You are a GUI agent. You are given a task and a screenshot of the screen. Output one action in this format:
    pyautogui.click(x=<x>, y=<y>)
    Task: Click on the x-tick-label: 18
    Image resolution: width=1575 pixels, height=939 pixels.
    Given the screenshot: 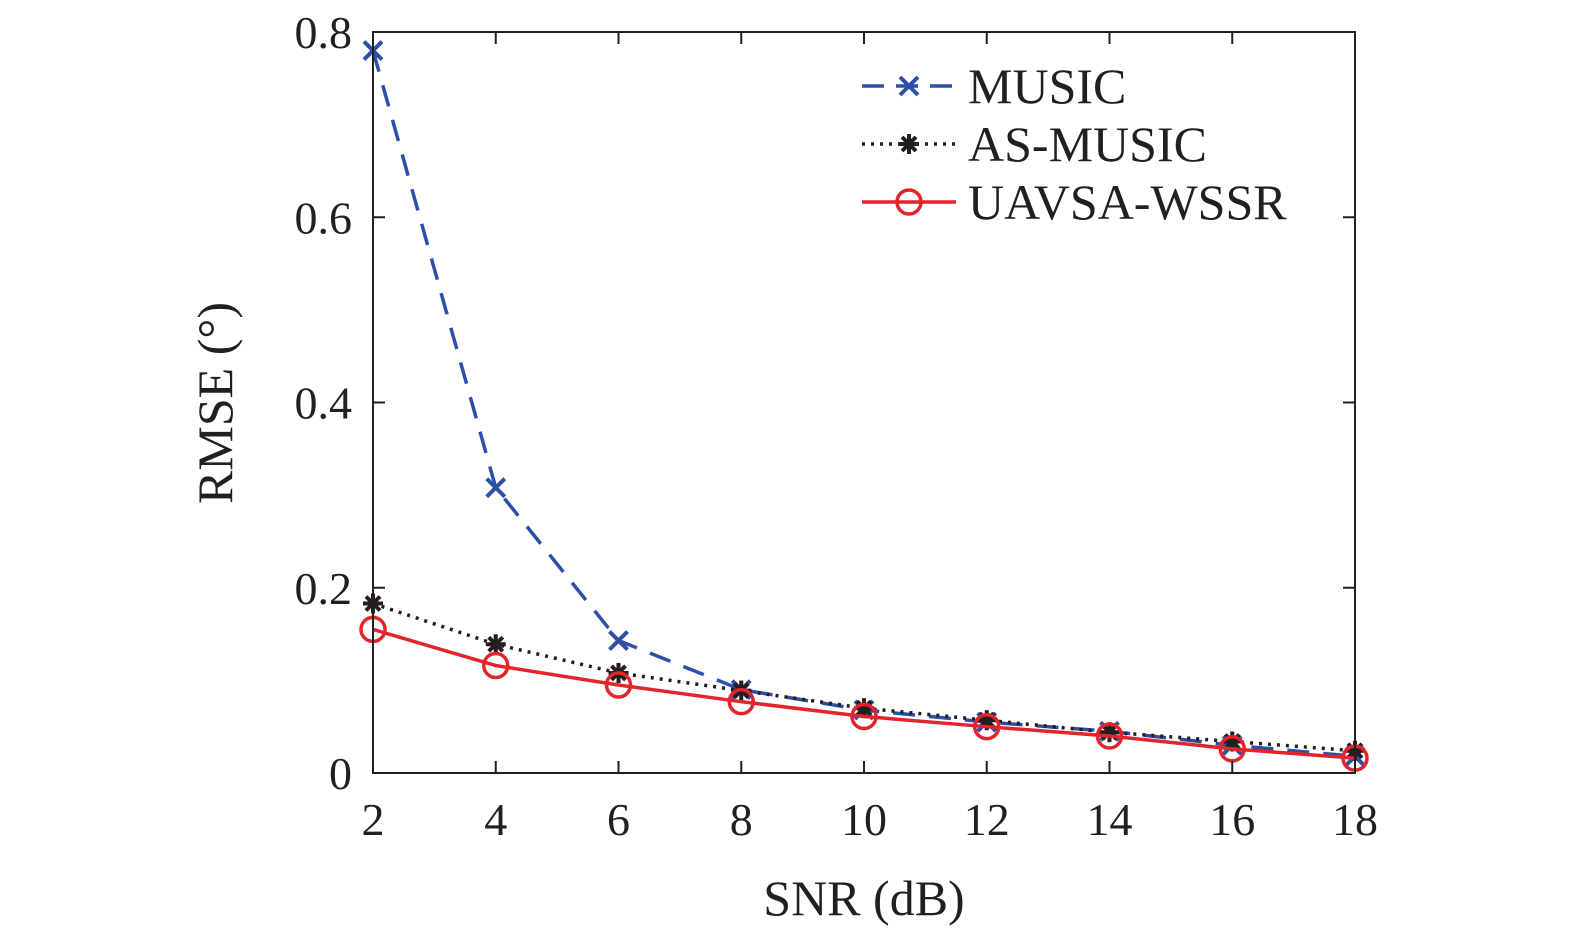 What is the action you would take?
    pyautogui.click(x=1355, y=819)
    